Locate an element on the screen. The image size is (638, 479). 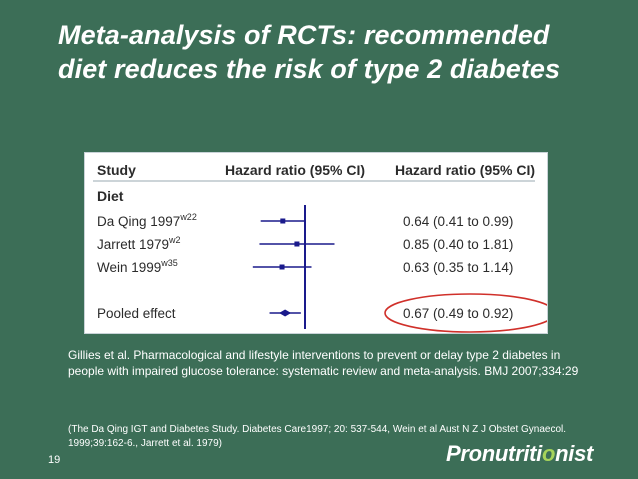
study-label-study-3: Wein 1999w35 is located at coordinates (137, 266).